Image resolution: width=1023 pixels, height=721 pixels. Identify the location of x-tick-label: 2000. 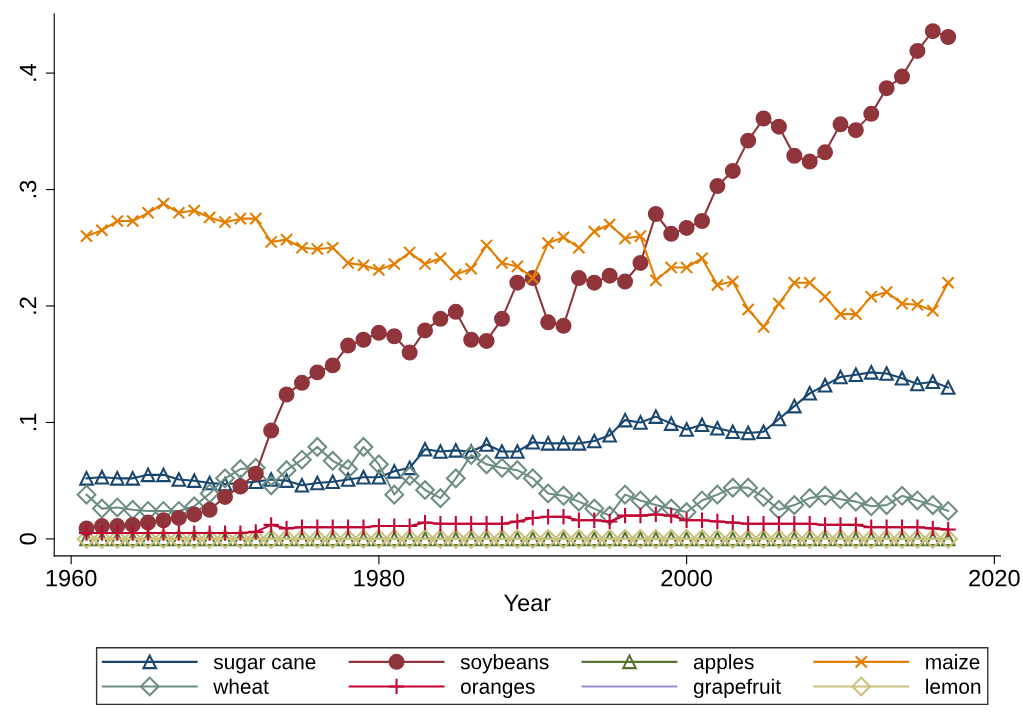
(686, 578).